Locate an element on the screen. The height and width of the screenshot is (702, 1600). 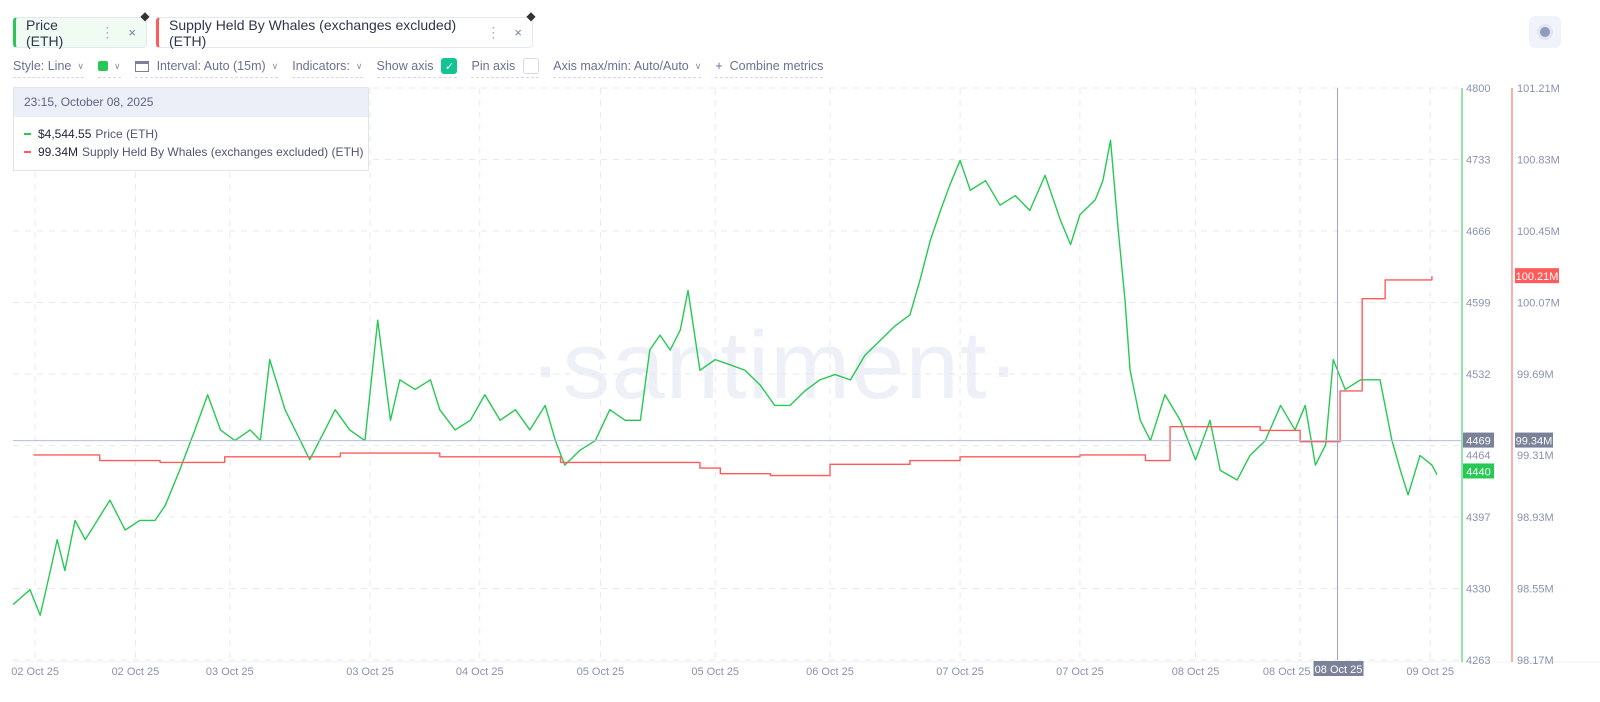
plus-icon: + is located at coordinates (719, 66).